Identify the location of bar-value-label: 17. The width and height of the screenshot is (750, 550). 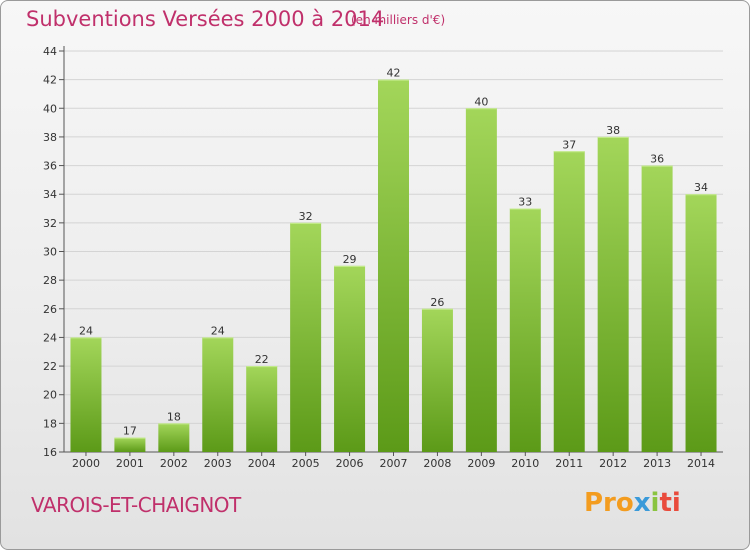
(130, 431).